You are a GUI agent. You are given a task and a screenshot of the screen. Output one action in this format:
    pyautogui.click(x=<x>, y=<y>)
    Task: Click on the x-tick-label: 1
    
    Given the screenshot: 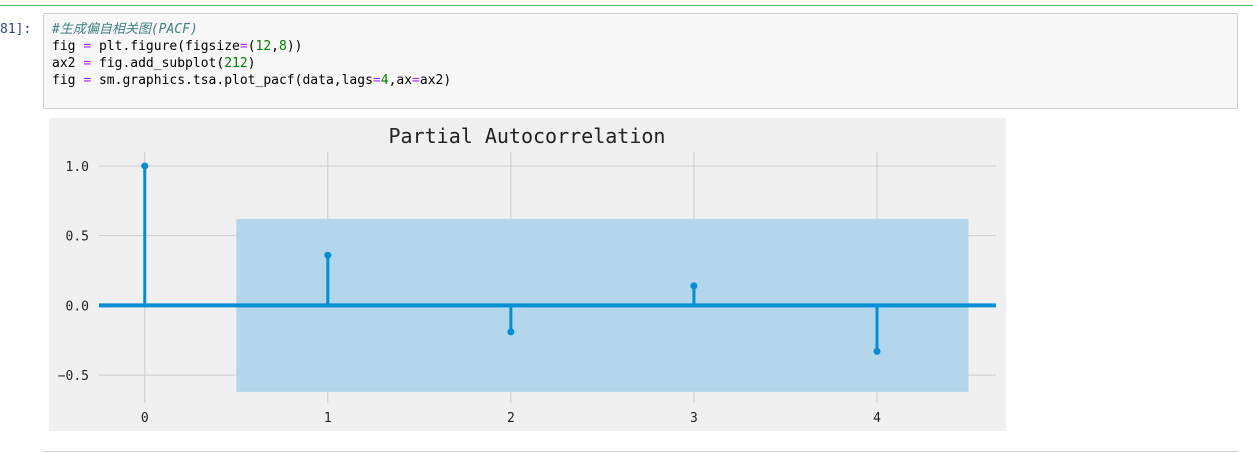 What is the action you would take?
    pyautogui.click(x=328, y=418)
    